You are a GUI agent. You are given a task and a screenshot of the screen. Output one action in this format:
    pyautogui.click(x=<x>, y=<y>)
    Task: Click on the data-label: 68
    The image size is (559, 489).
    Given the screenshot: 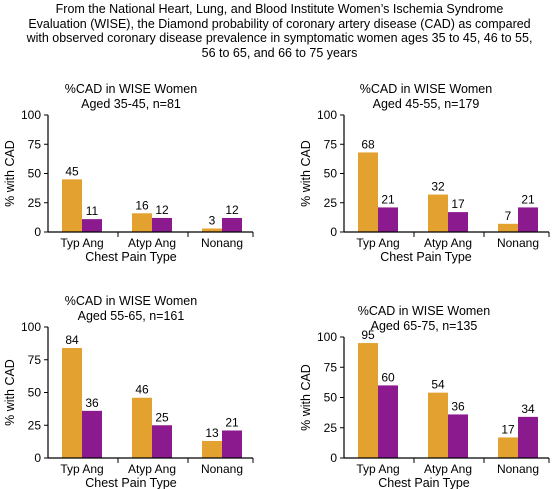 What is the action you would take?
    pyautogui.click(x=368, y=144)
    